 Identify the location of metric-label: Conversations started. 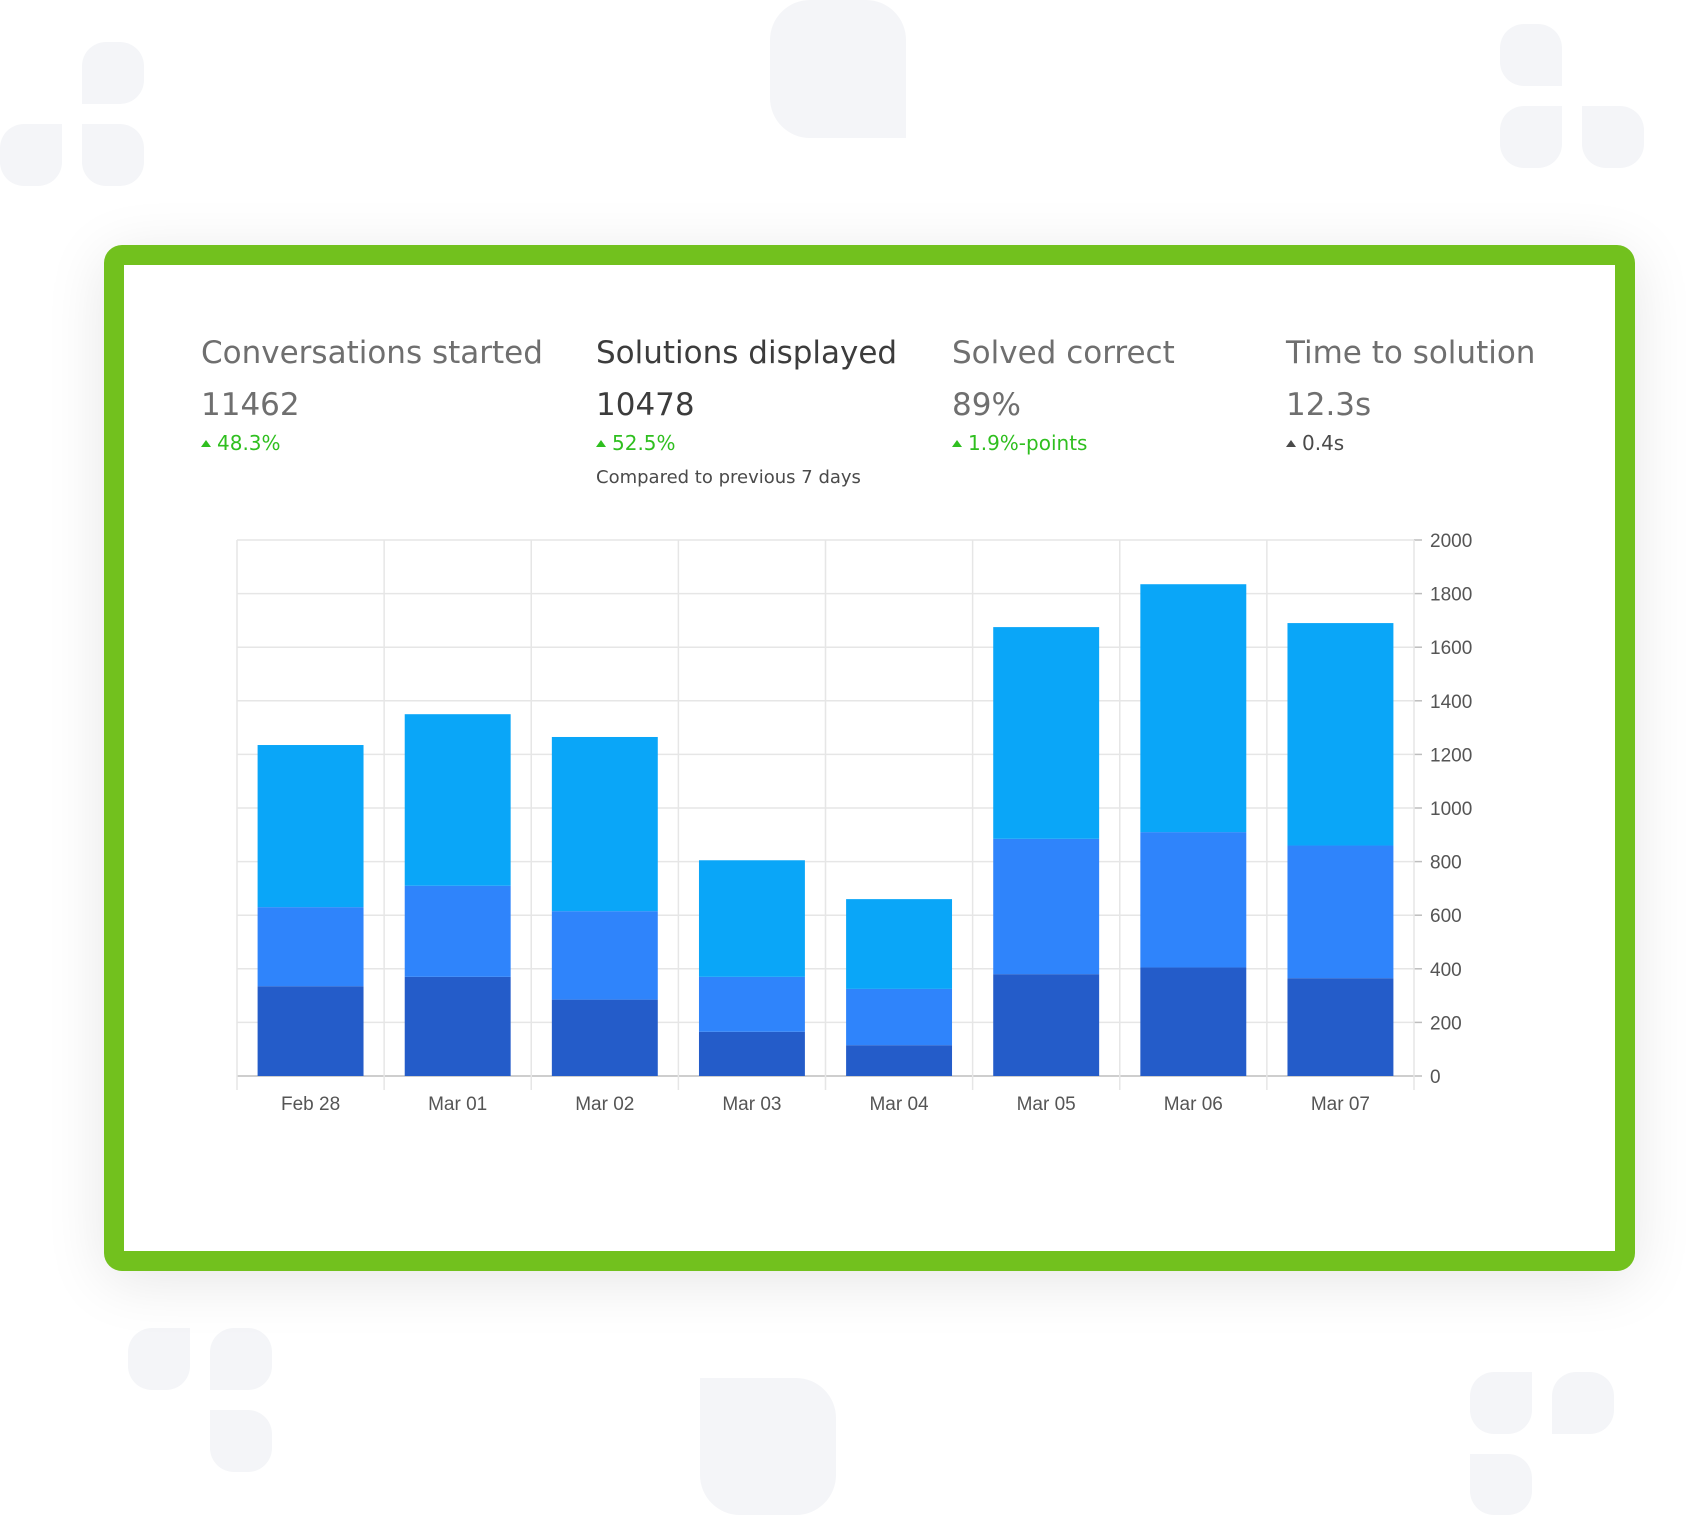
(372, 353).